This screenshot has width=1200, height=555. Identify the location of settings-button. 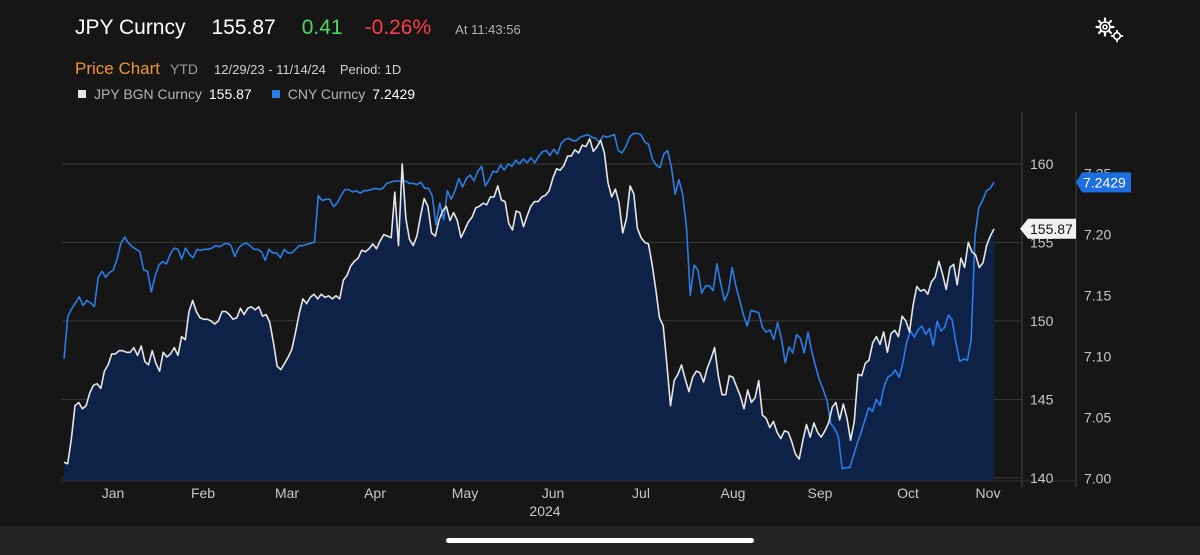
(1110, 30).